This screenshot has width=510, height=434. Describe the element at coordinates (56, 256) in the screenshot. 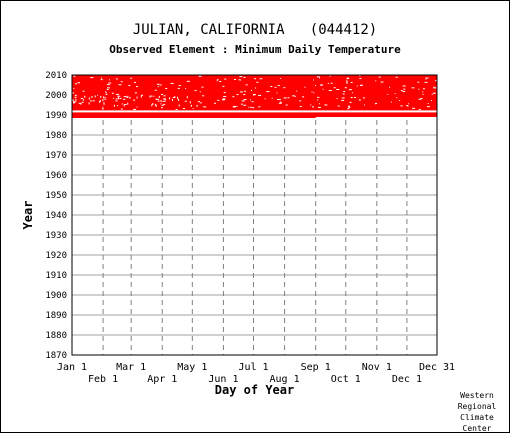

I see `y-tick-label: 1920` at that location.